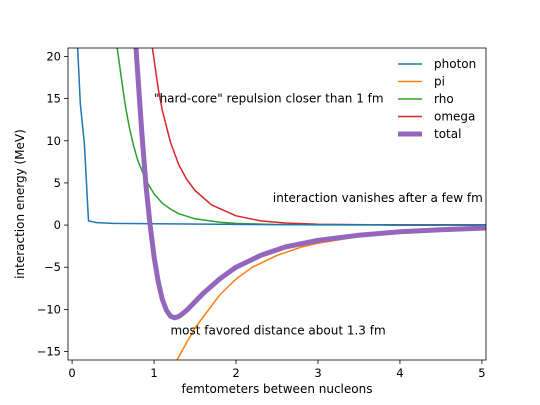 This screenshot has width=540, height=405. I want to click on x-tick-label: 2, so click(235, 373).